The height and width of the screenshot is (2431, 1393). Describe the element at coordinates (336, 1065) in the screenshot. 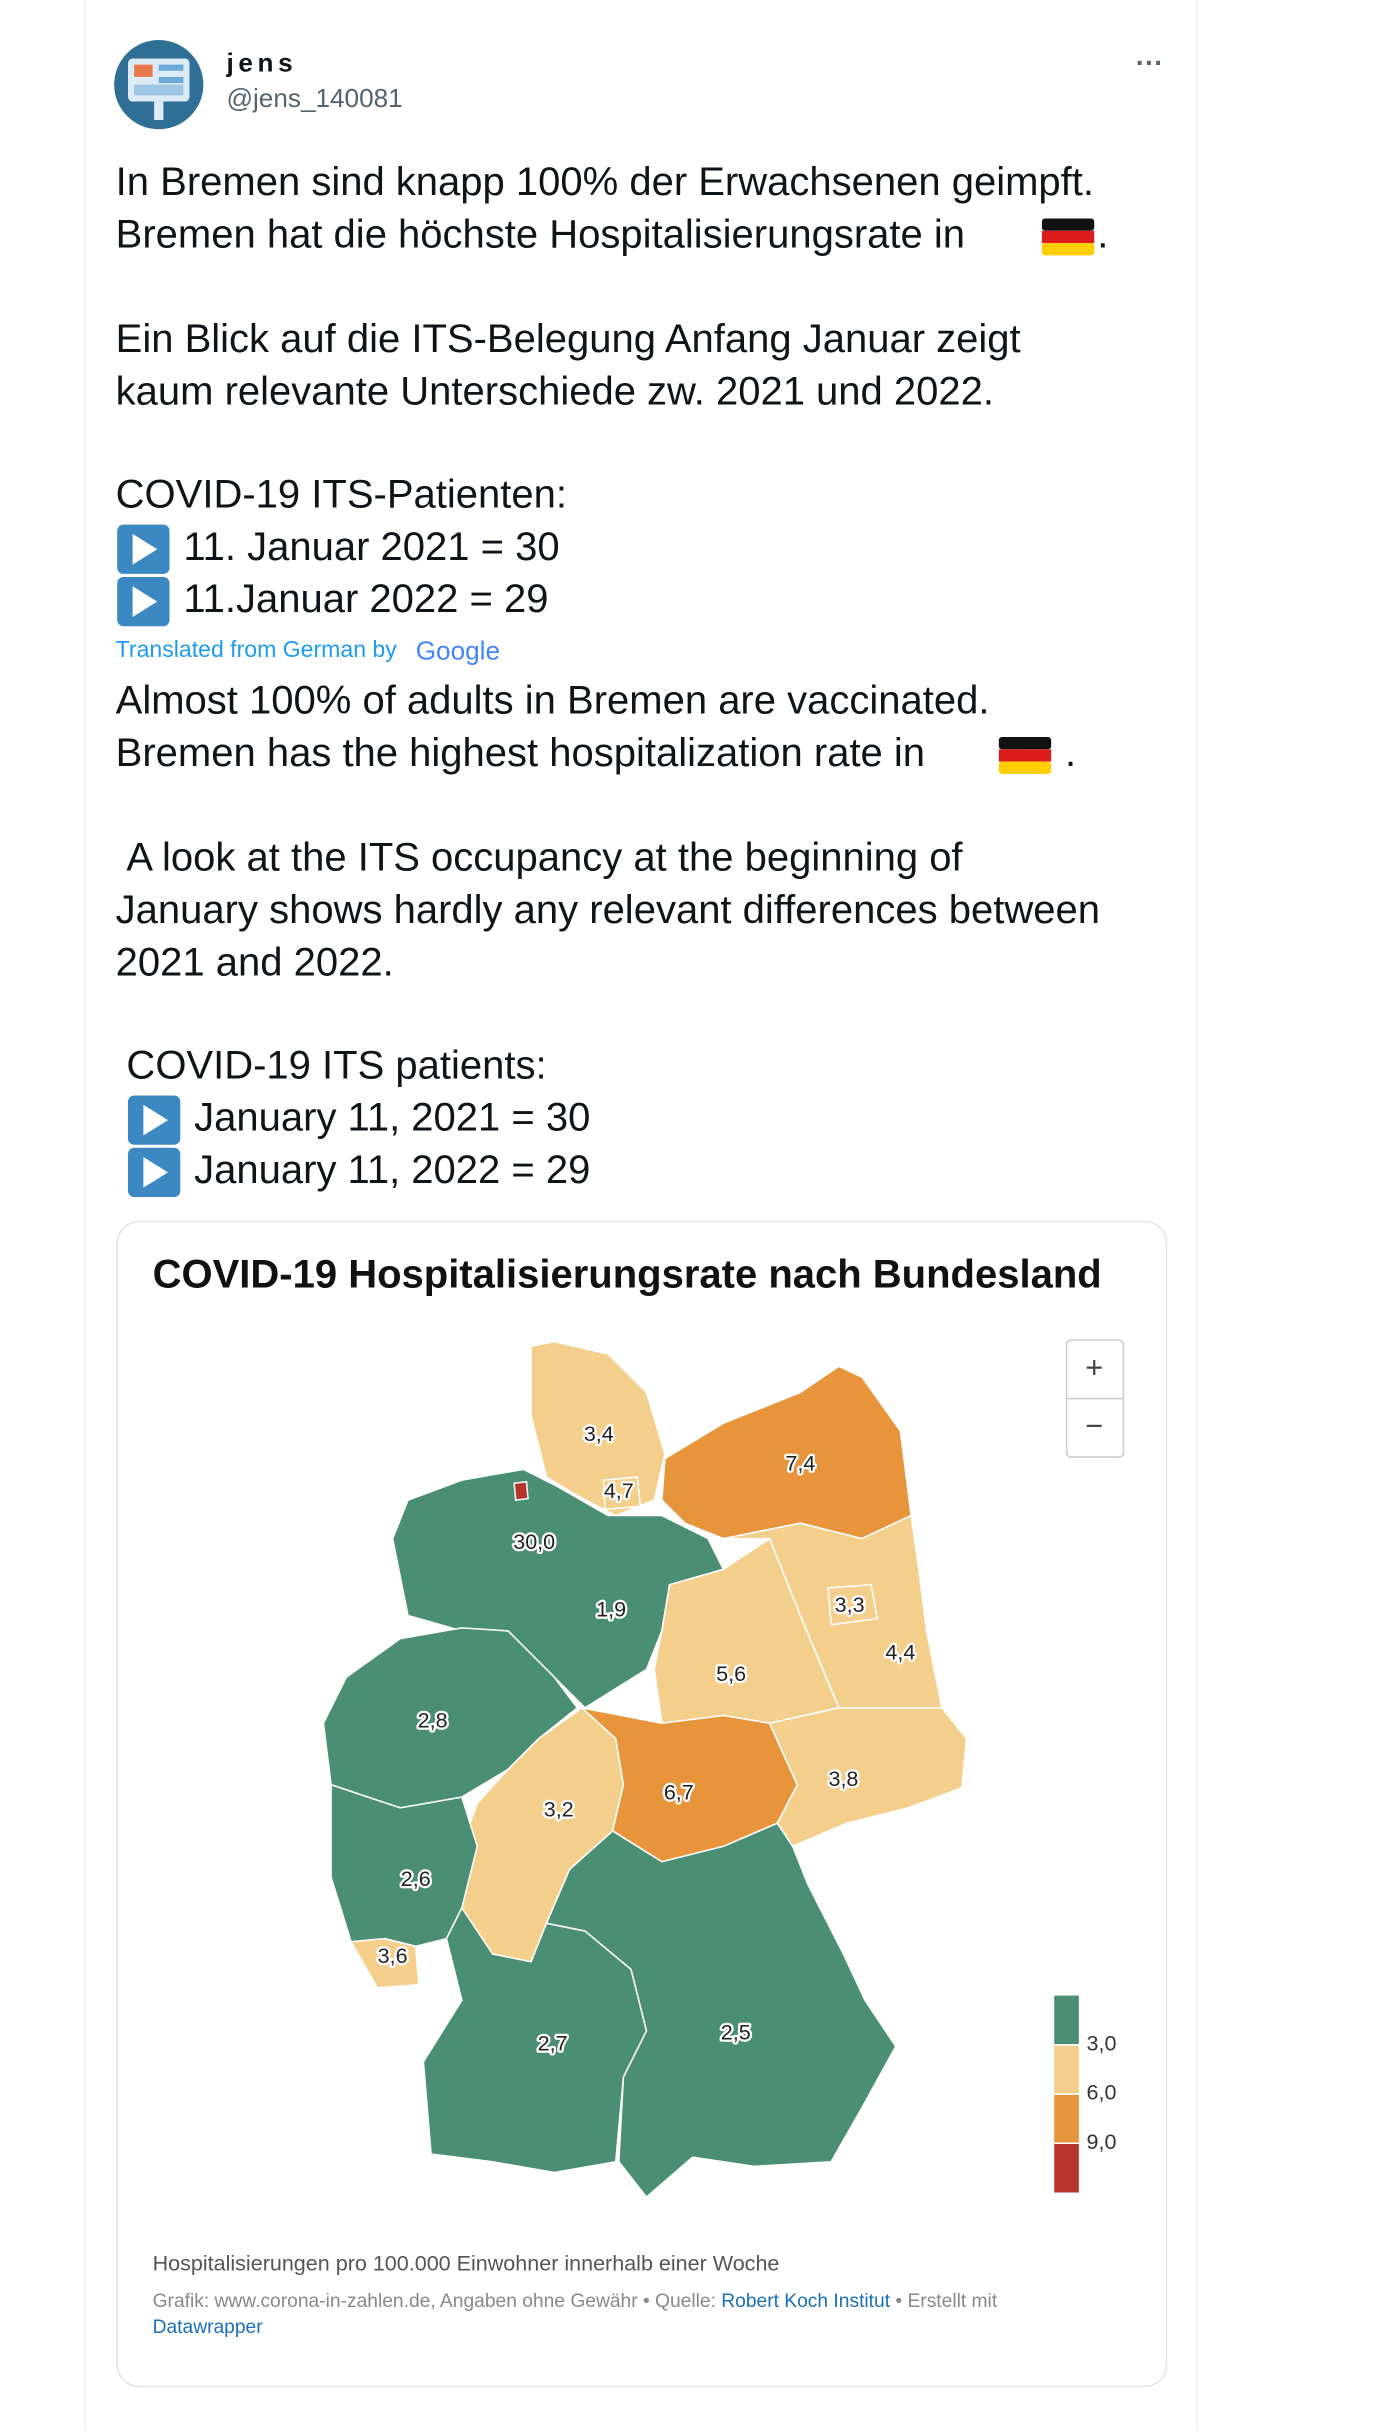

I see `translated-line: COVID-19 ITS patients:` at that location.